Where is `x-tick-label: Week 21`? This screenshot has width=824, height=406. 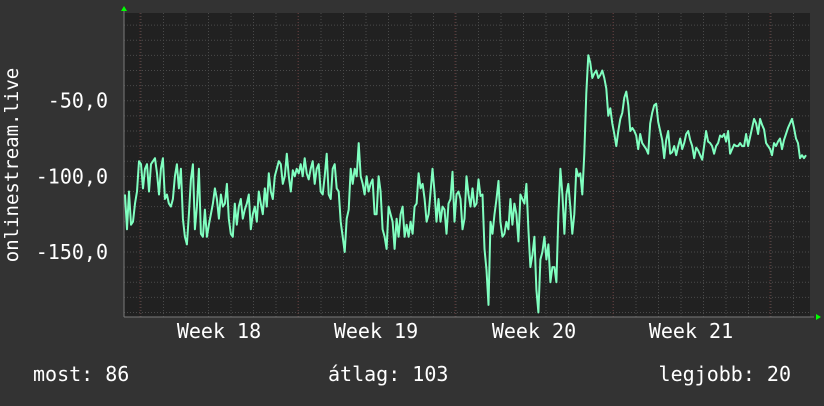 x-tick-label: Week 21 is located at coordinates (691, 331).